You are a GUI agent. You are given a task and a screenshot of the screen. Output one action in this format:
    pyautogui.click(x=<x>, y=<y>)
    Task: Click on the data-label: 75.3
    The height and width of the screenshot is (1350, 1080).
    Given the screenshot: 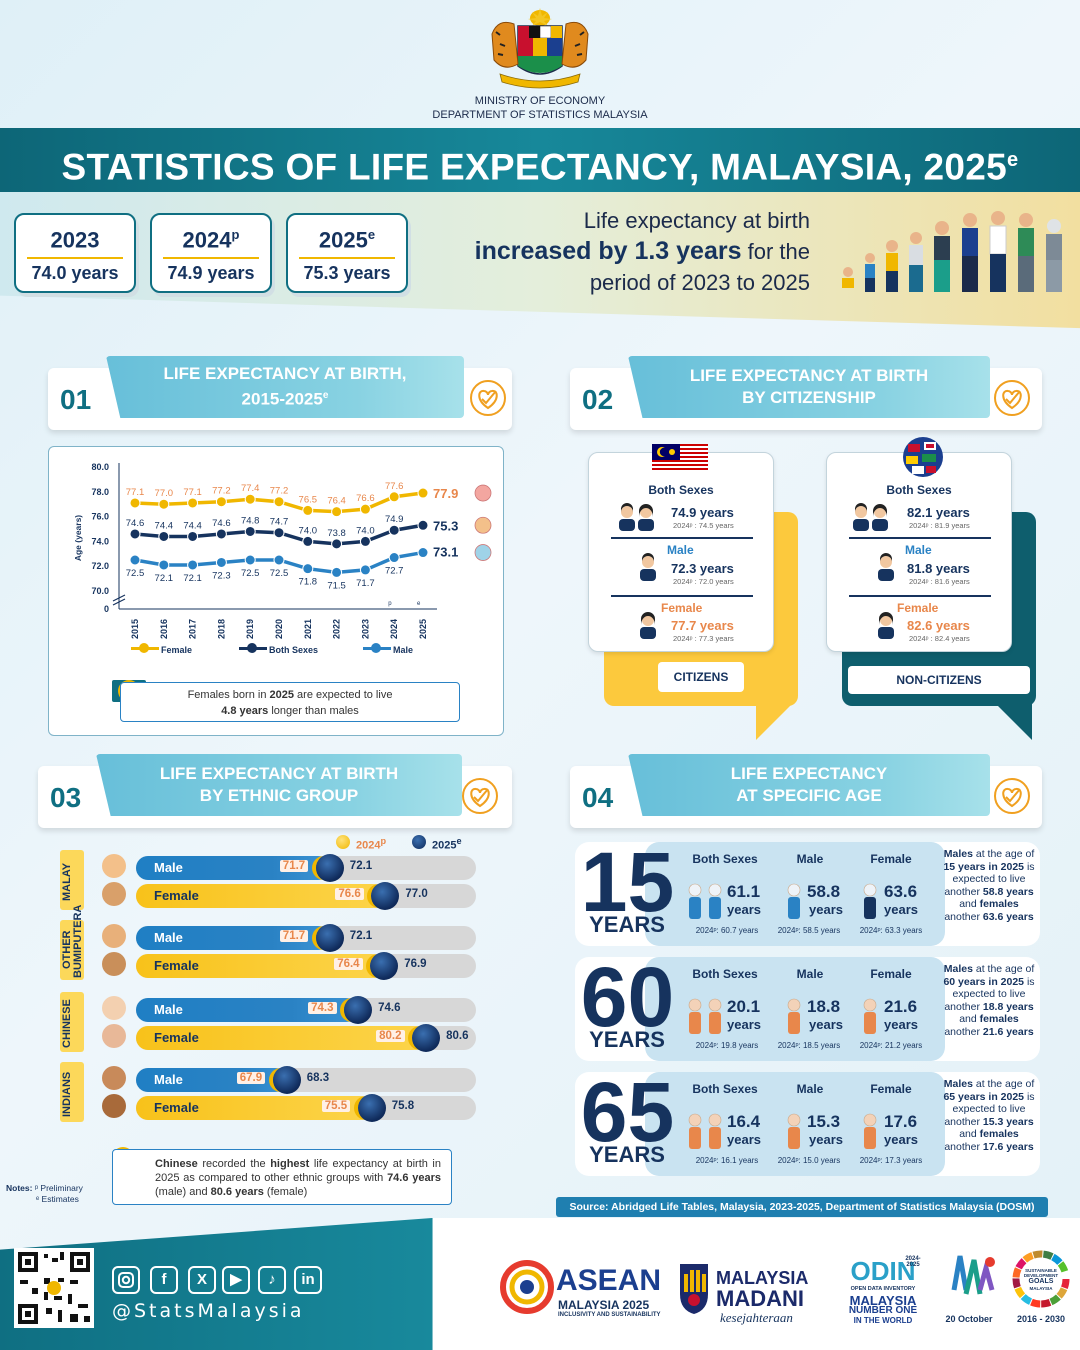 What is the action you would take?
    pyautogui.click(x=445, y=525)
    